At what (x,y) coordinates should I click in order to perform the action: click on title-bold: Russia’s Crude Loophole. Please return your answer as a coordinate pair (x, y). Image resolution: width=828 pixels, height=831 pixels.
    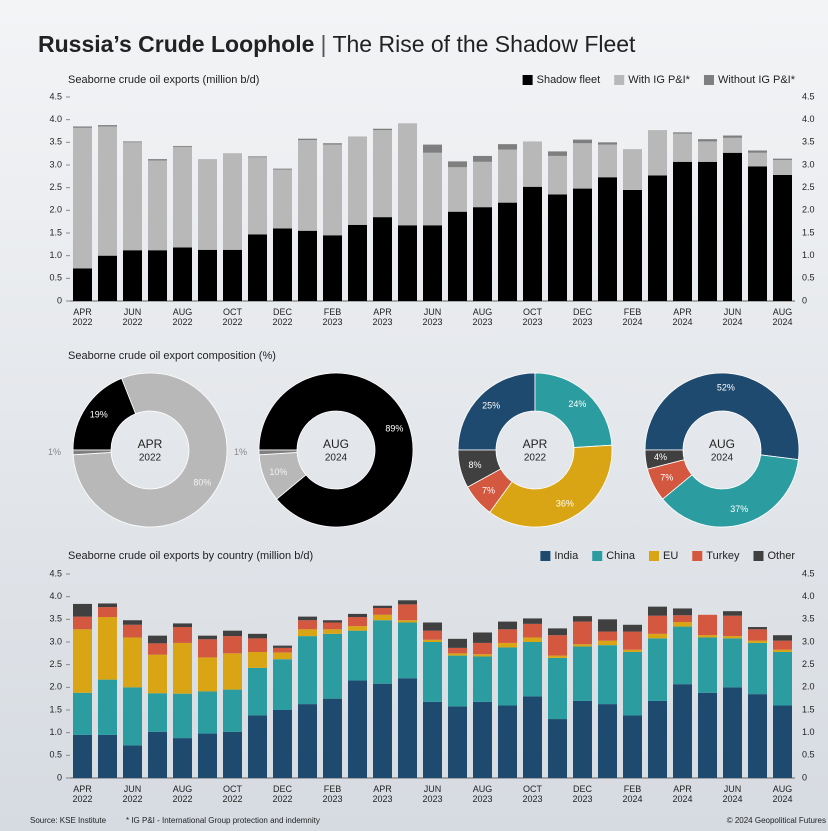
    Looking at the image, I should click on (176, 44).